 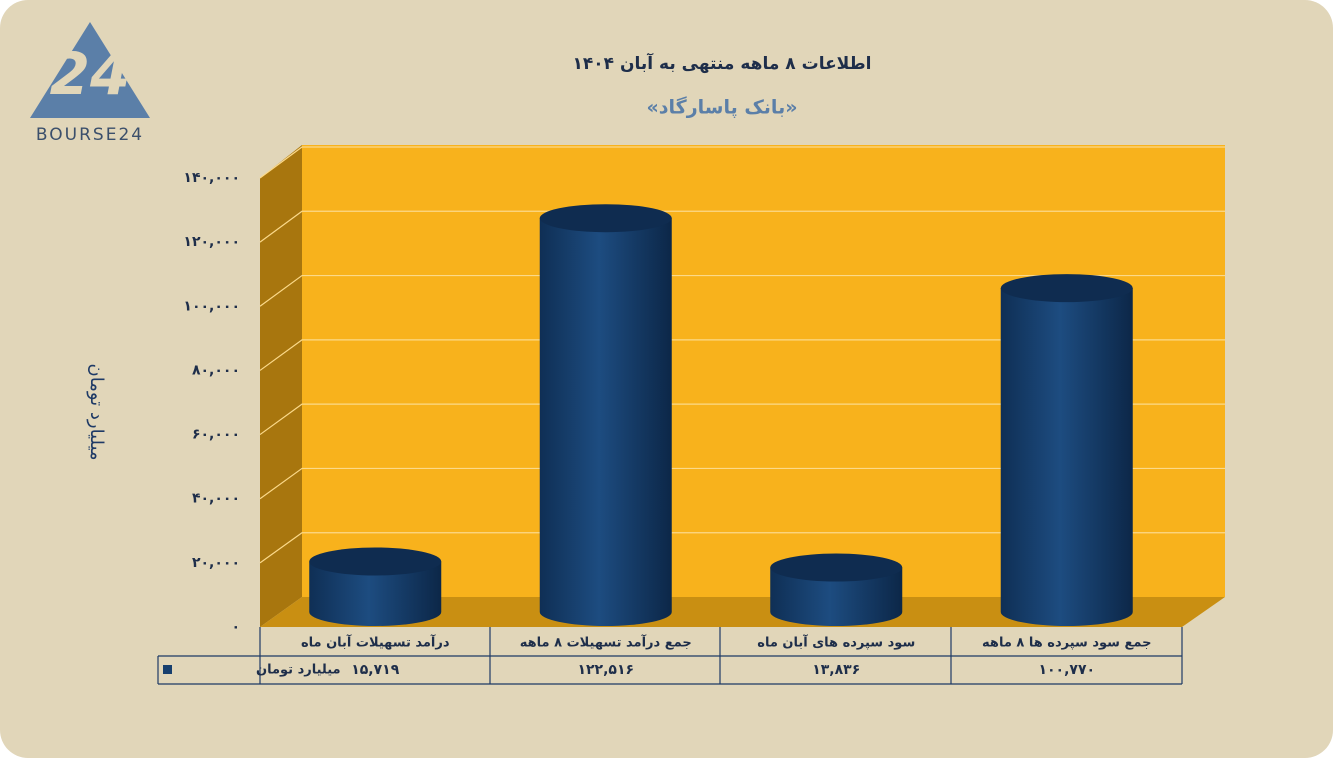 I want to click on floor, so click(x=742, y=612).